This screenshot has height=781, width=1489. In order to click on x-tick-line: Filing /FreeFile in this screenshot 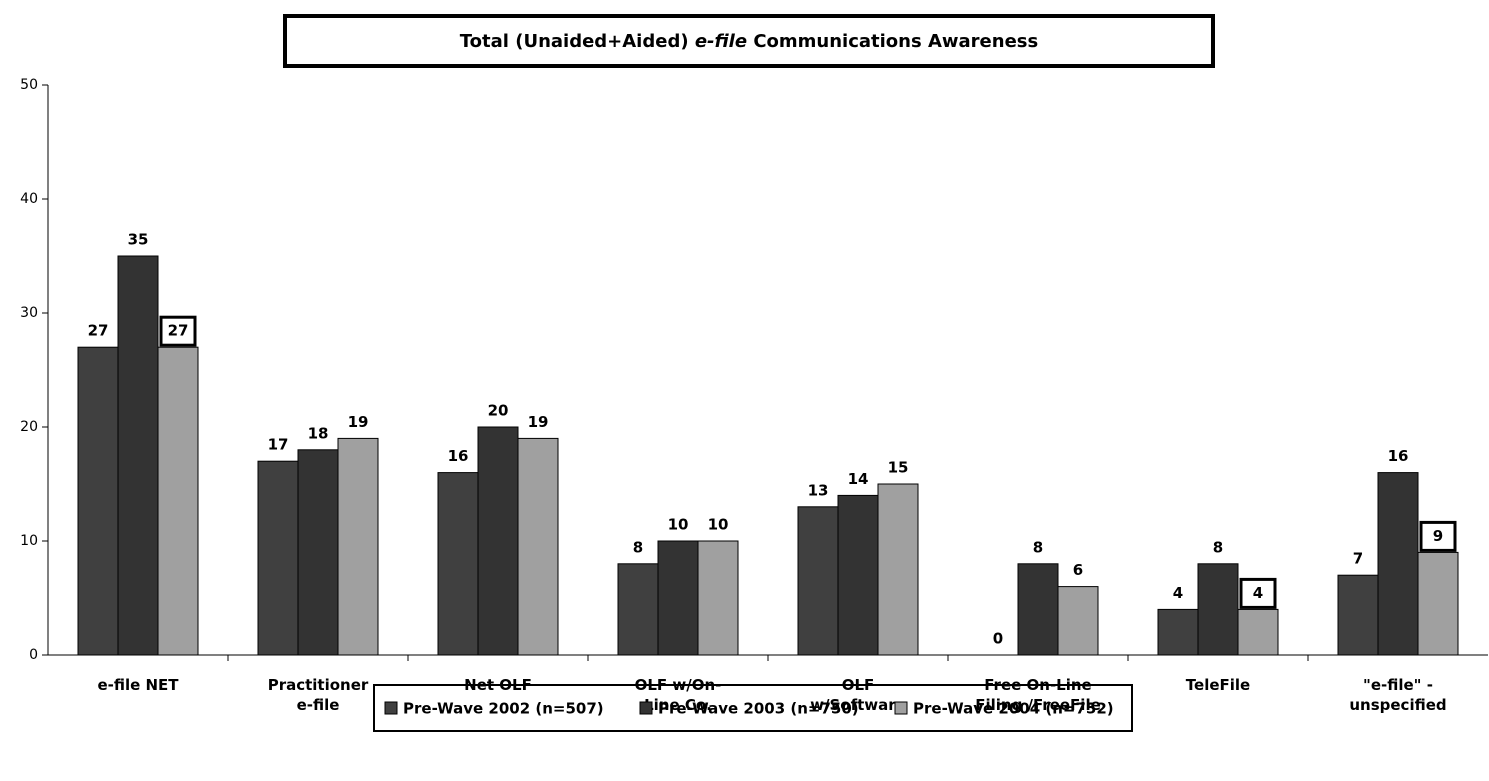, I will do `click(1038, 705)`.